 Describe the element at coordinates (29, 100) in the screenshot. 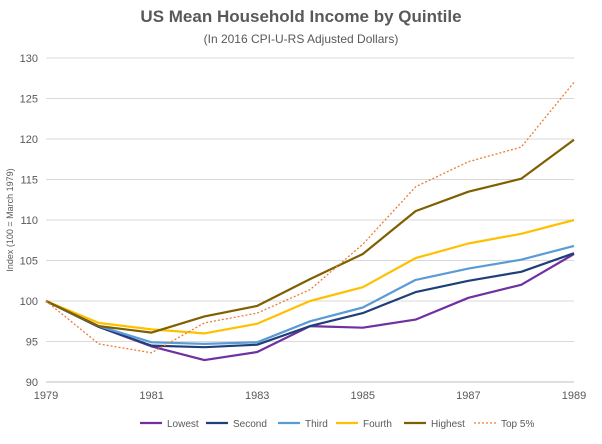

I see `y-tick-label: 125` at that location.